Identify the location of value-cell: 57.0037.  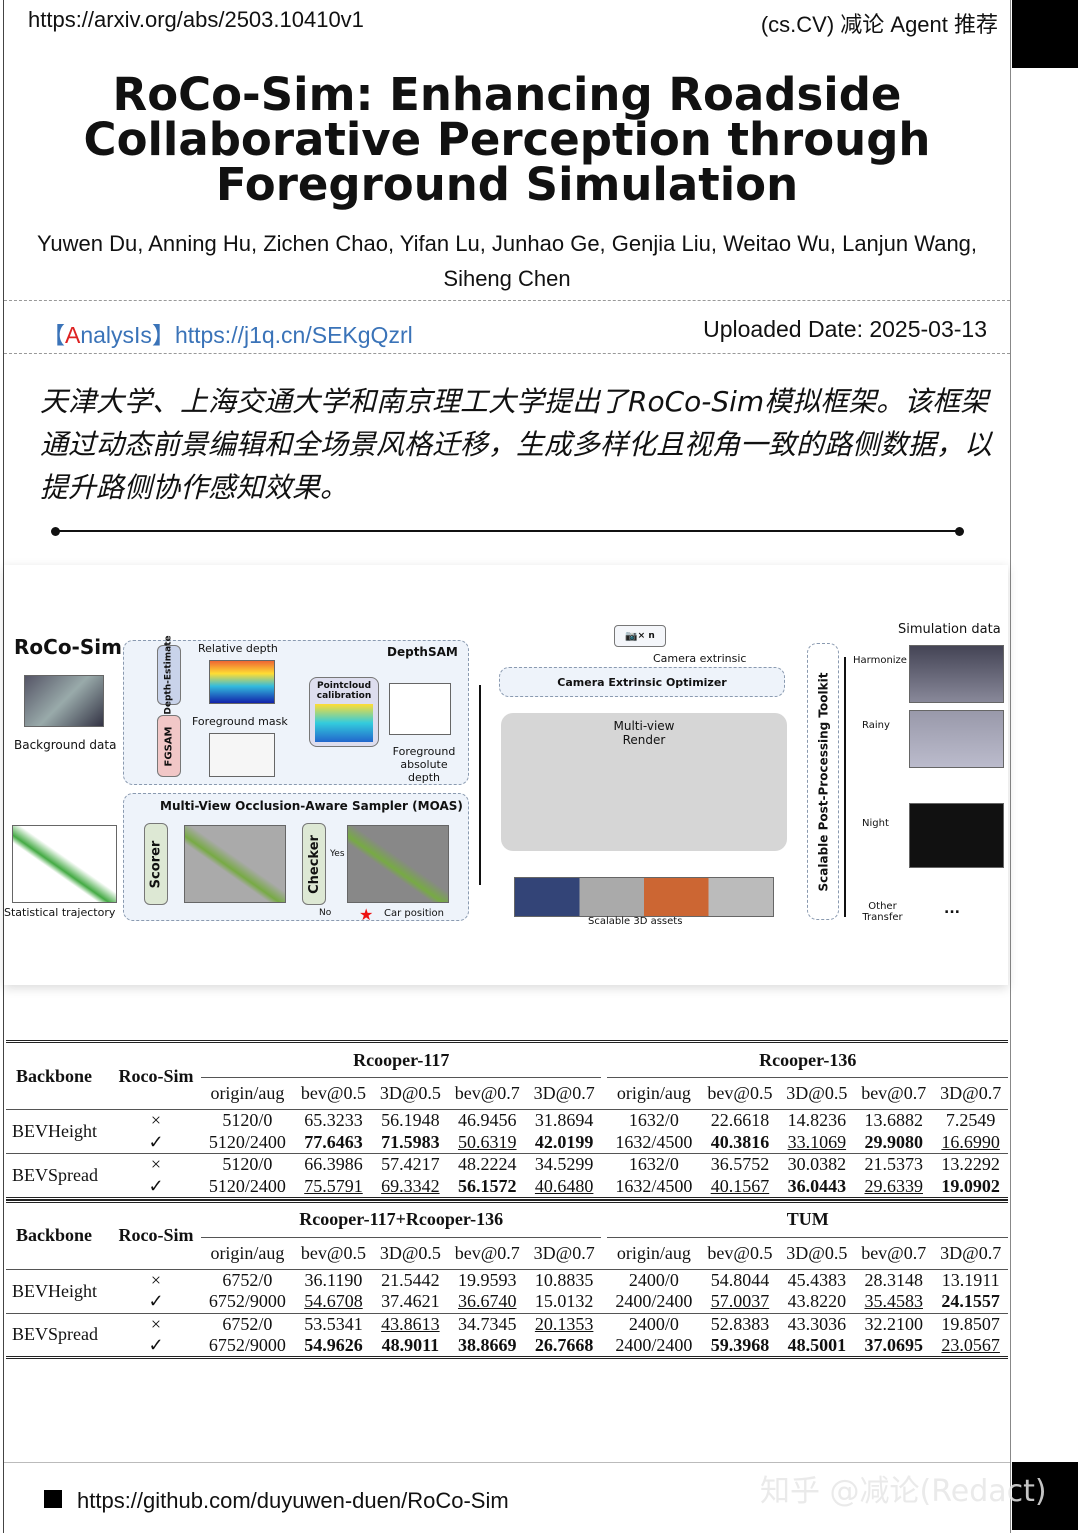
(740, 1301).